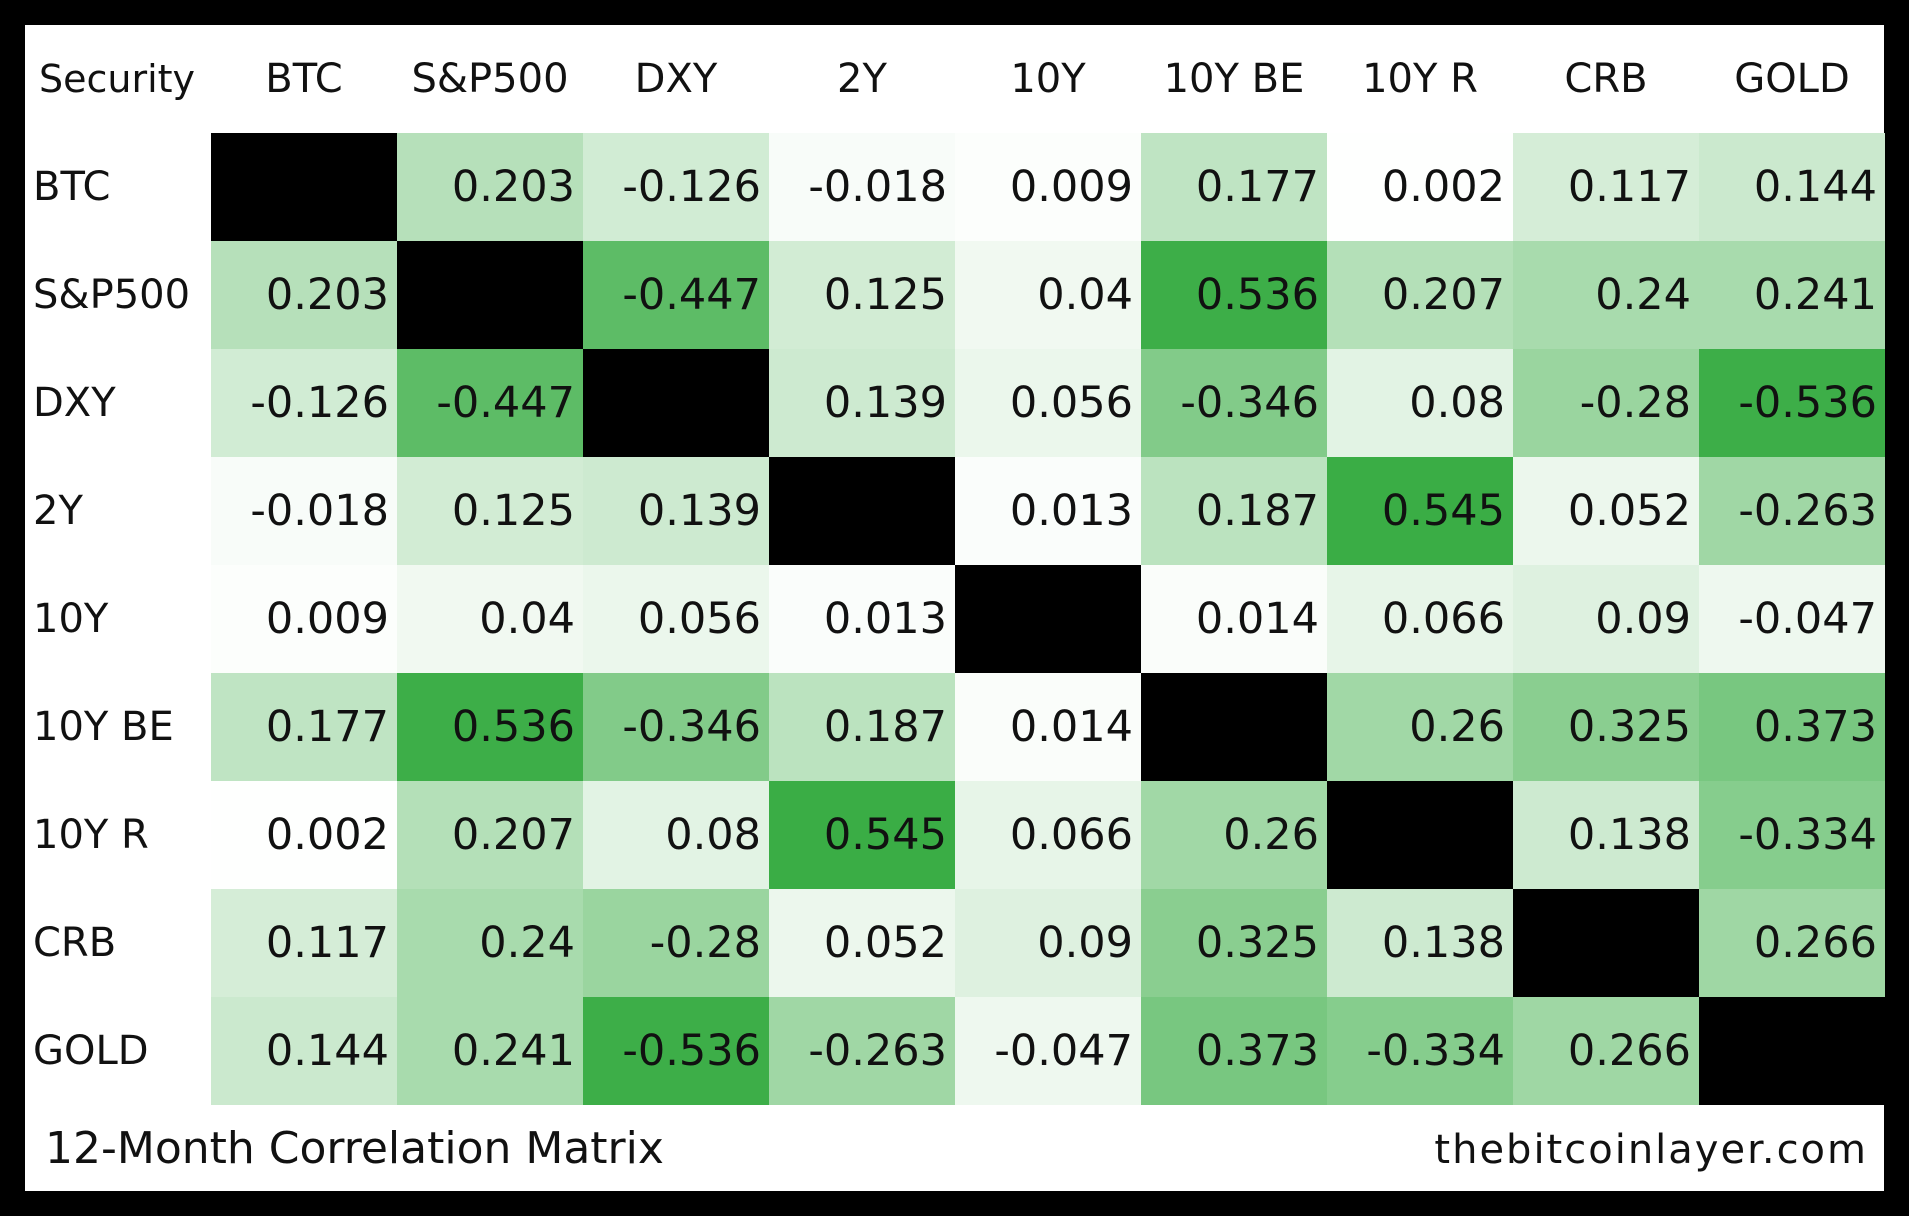  Describe the element at coordinates (1048, 79) in the screenshot. I see `column-header: 10Y` at that location.